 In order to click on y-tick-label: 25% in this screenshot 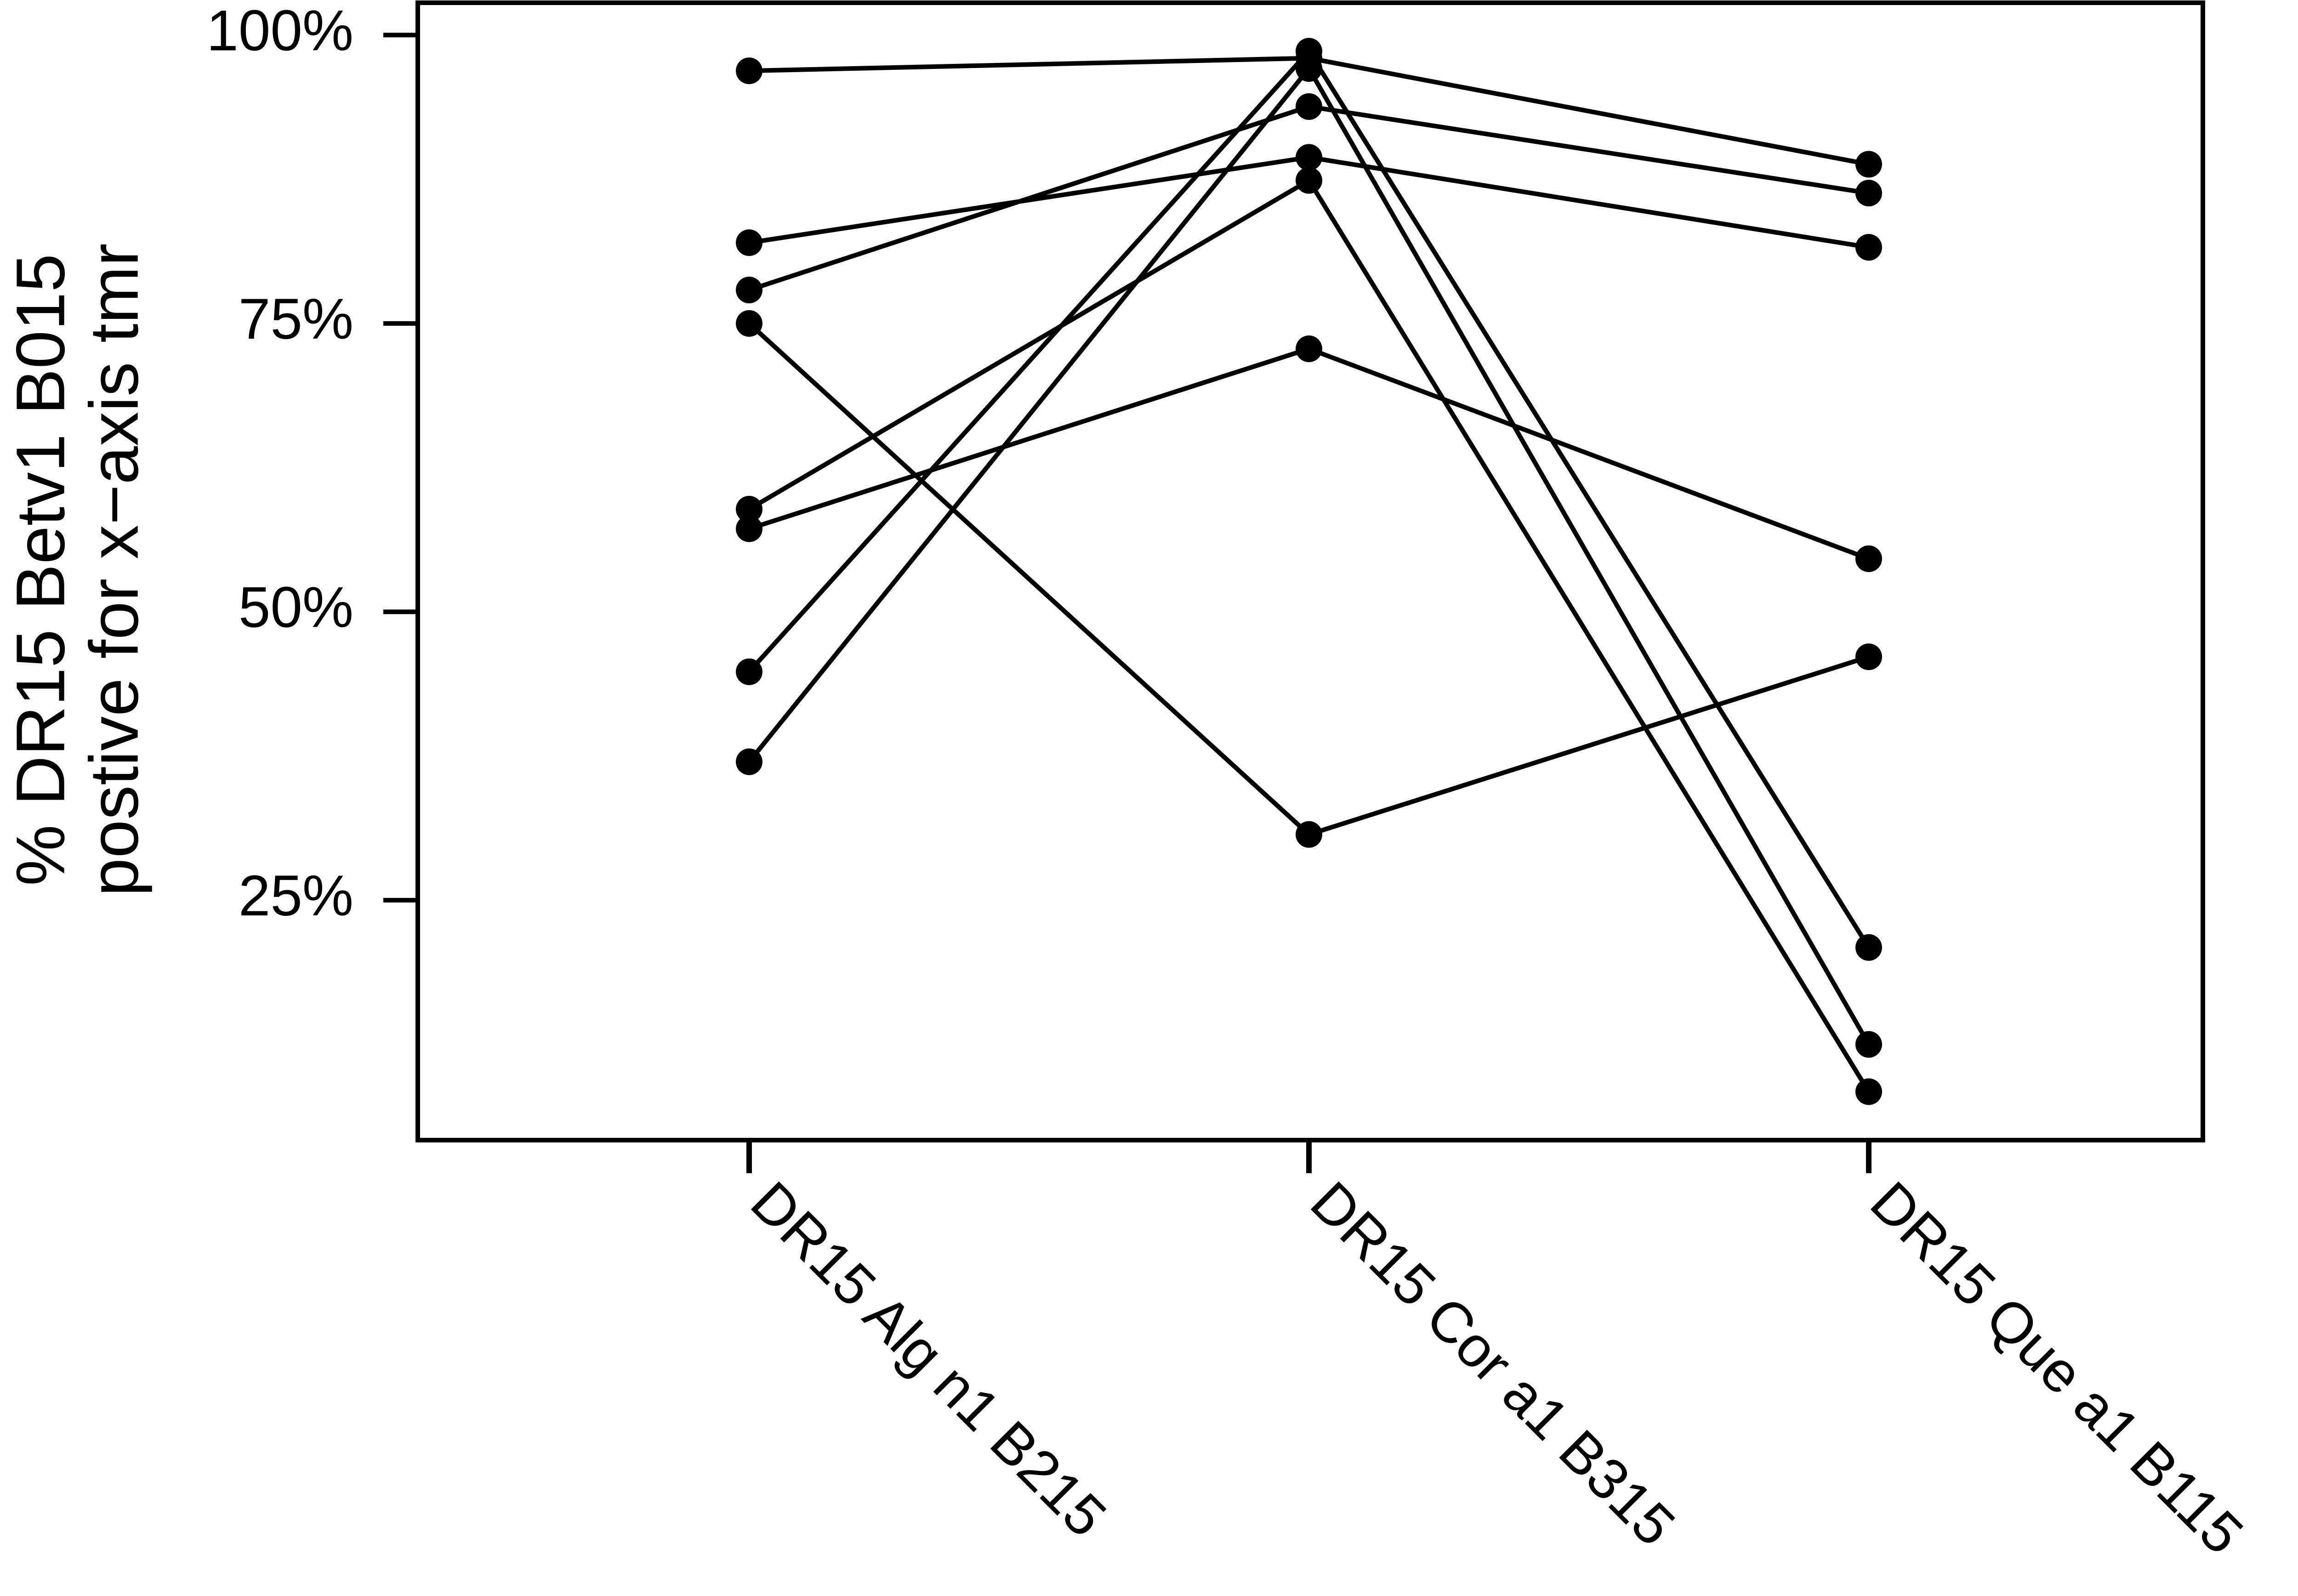, I will do `click(296, 896)`.